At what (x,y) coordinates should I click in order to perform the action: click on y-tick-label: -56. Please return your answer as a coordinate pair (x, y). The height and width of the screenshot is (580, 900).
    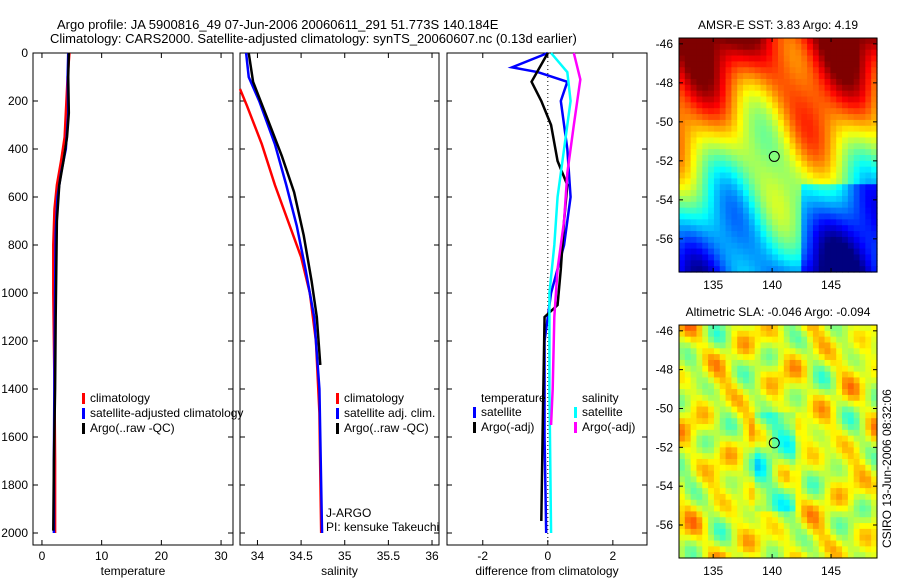
    Looking at the image, I should click on (665, 239).